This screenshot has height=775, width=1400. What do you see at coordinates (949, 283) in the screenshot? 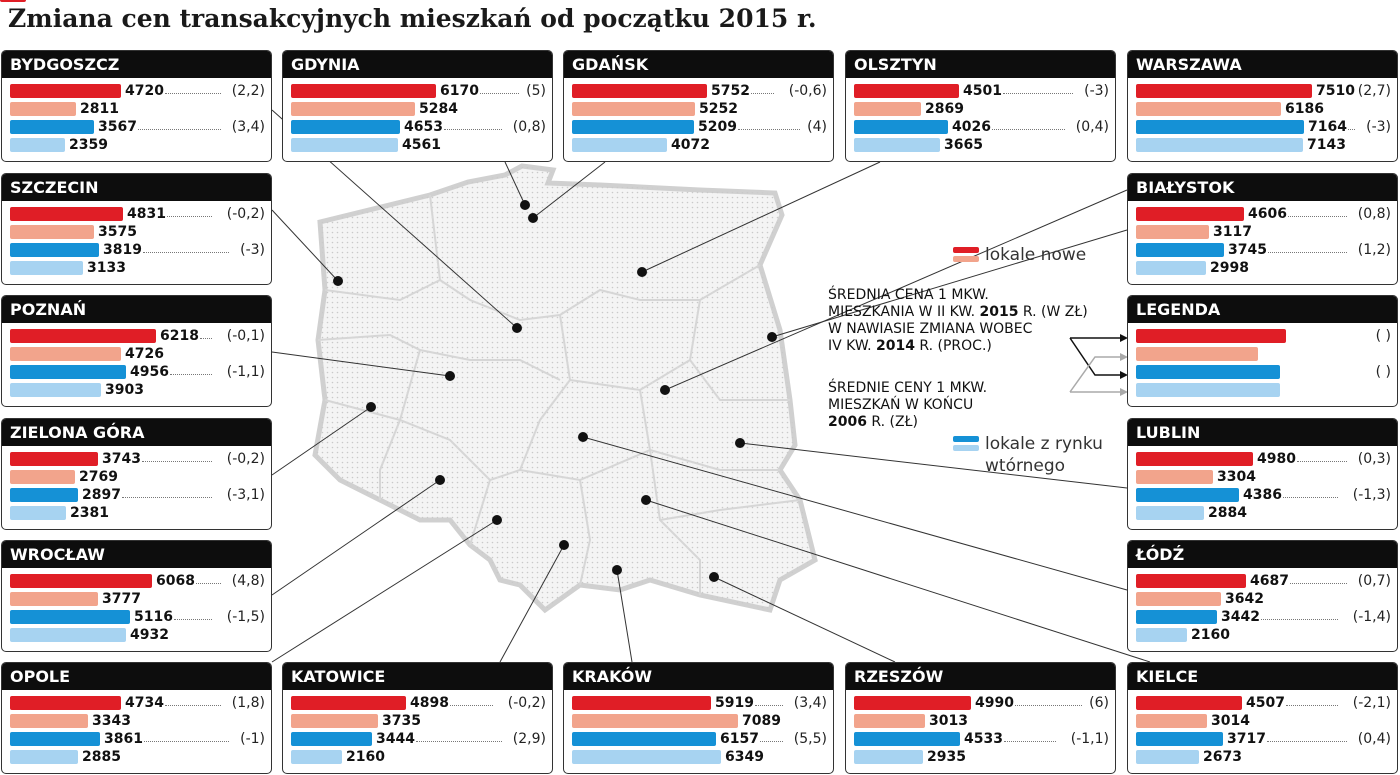
I see `leader-line-białystok` at bounding box center [949, 283].